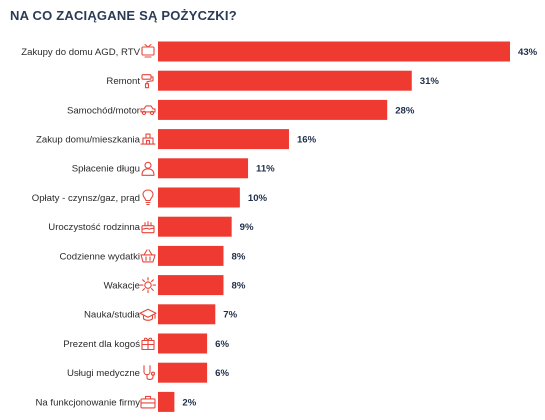  Describe the element at coordinates (88, 140) in the screenshot. I see `category-label: Zakup domu/mieszkania` at that location.